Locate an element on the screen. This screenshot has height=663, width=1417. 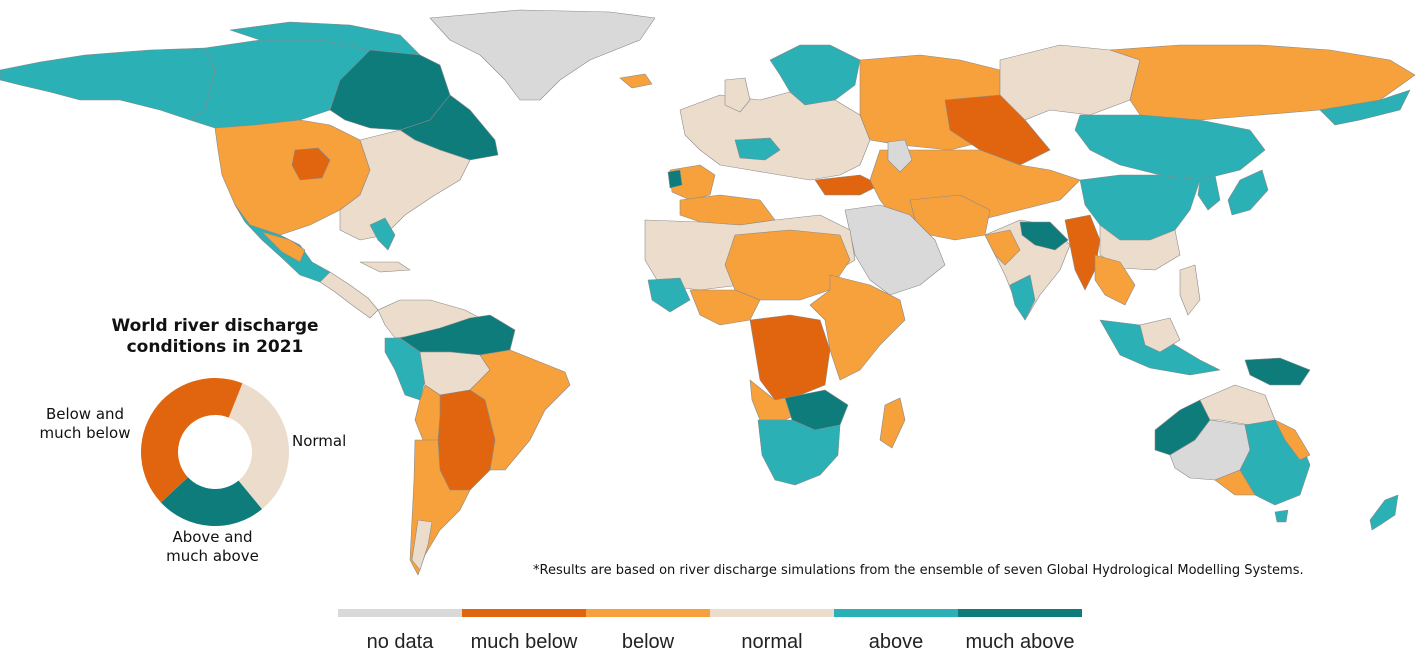
map-region-india-south is located at coordinates (1022, 297).